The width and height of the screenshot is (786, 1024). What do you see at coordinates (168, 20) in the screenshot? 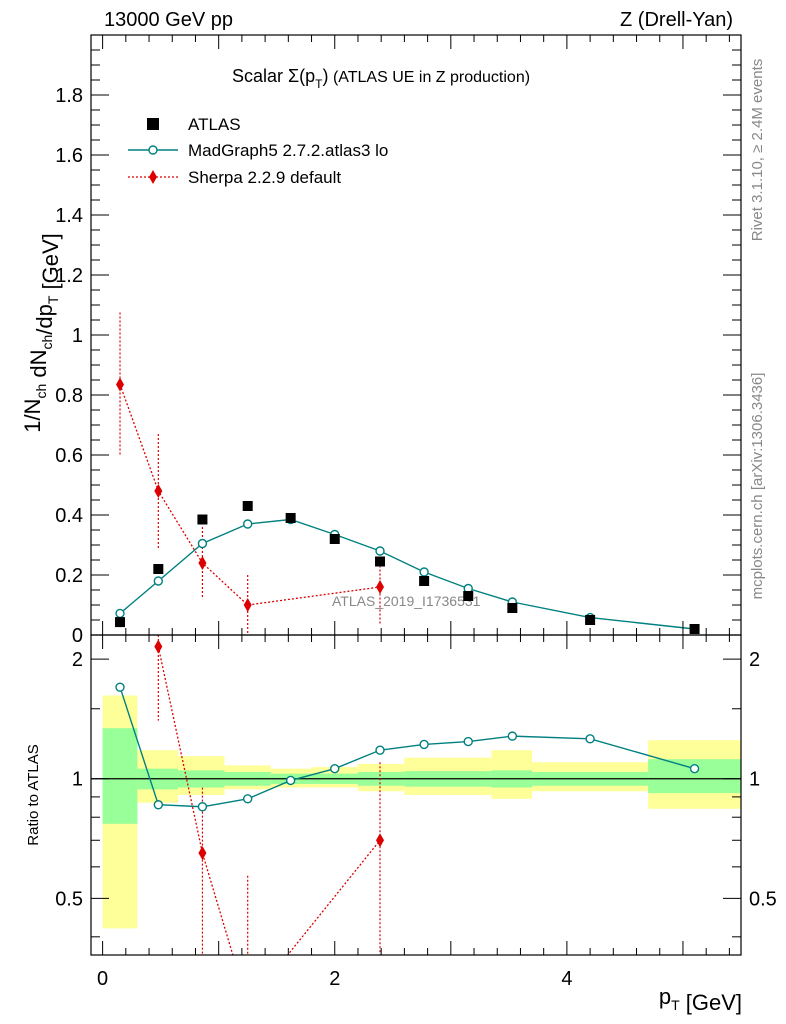
I see `header-left-label: 13000 GeV pp` at bounding box center [168, 20].